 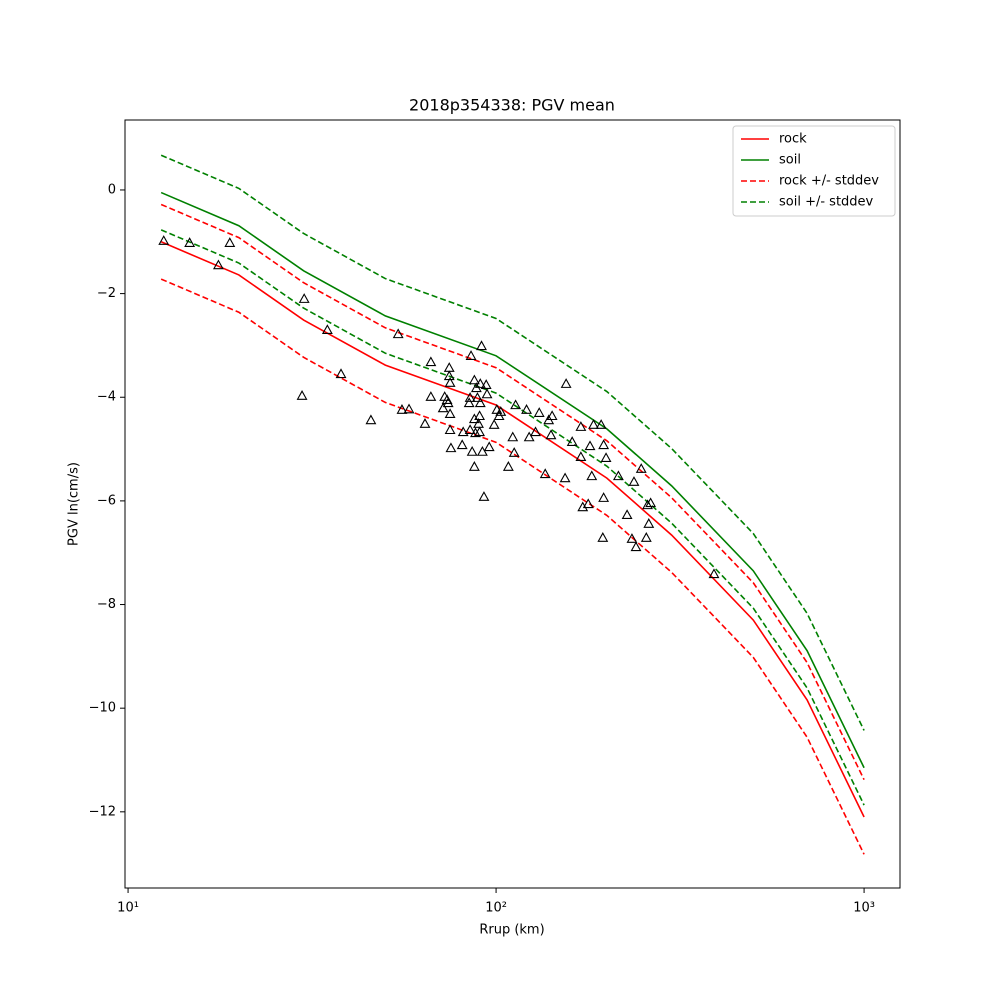 I want to click on y-tick-label: −8, so click(x=106, y=604).